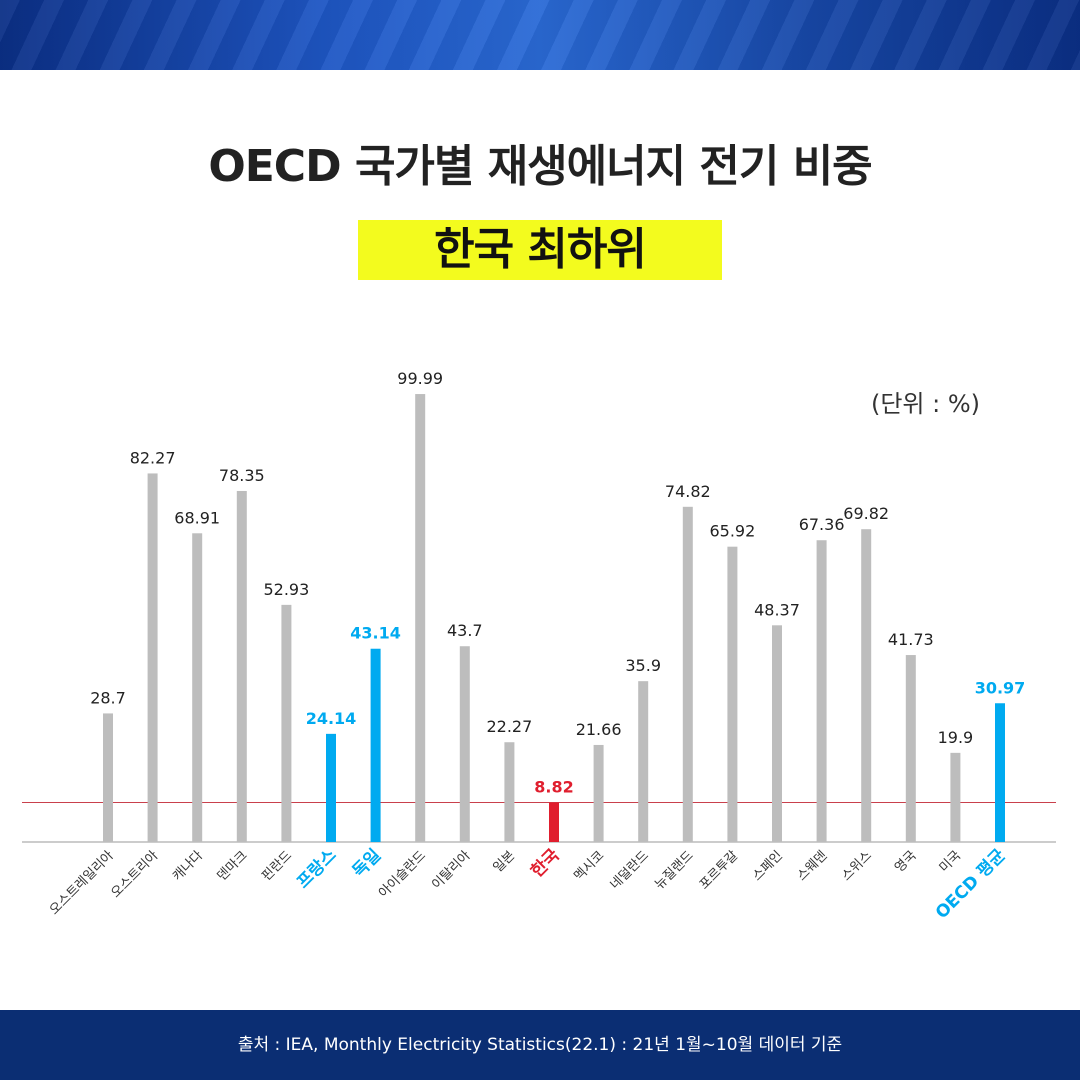 The image size is (1080, 1080). Describe the element at coordinates (777, 609) in the screenshot. I see `data-label: 48.37` at that location.